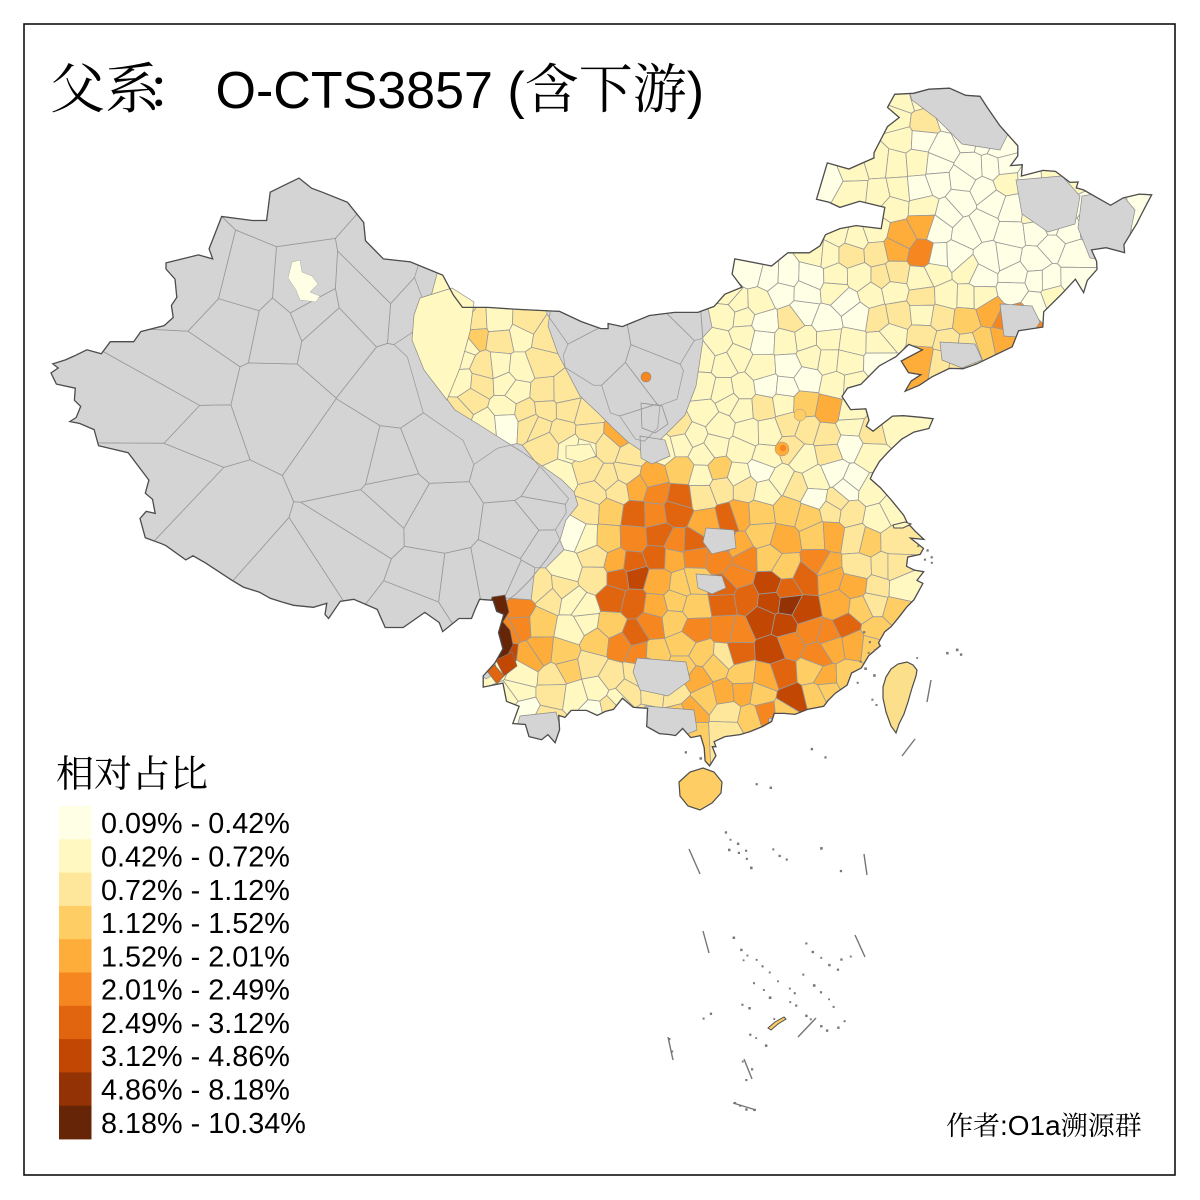 This screenshot has height=1200, width=1200. I want to click on svg-text: 8.18% - 10.34%, so click(203, 1124).